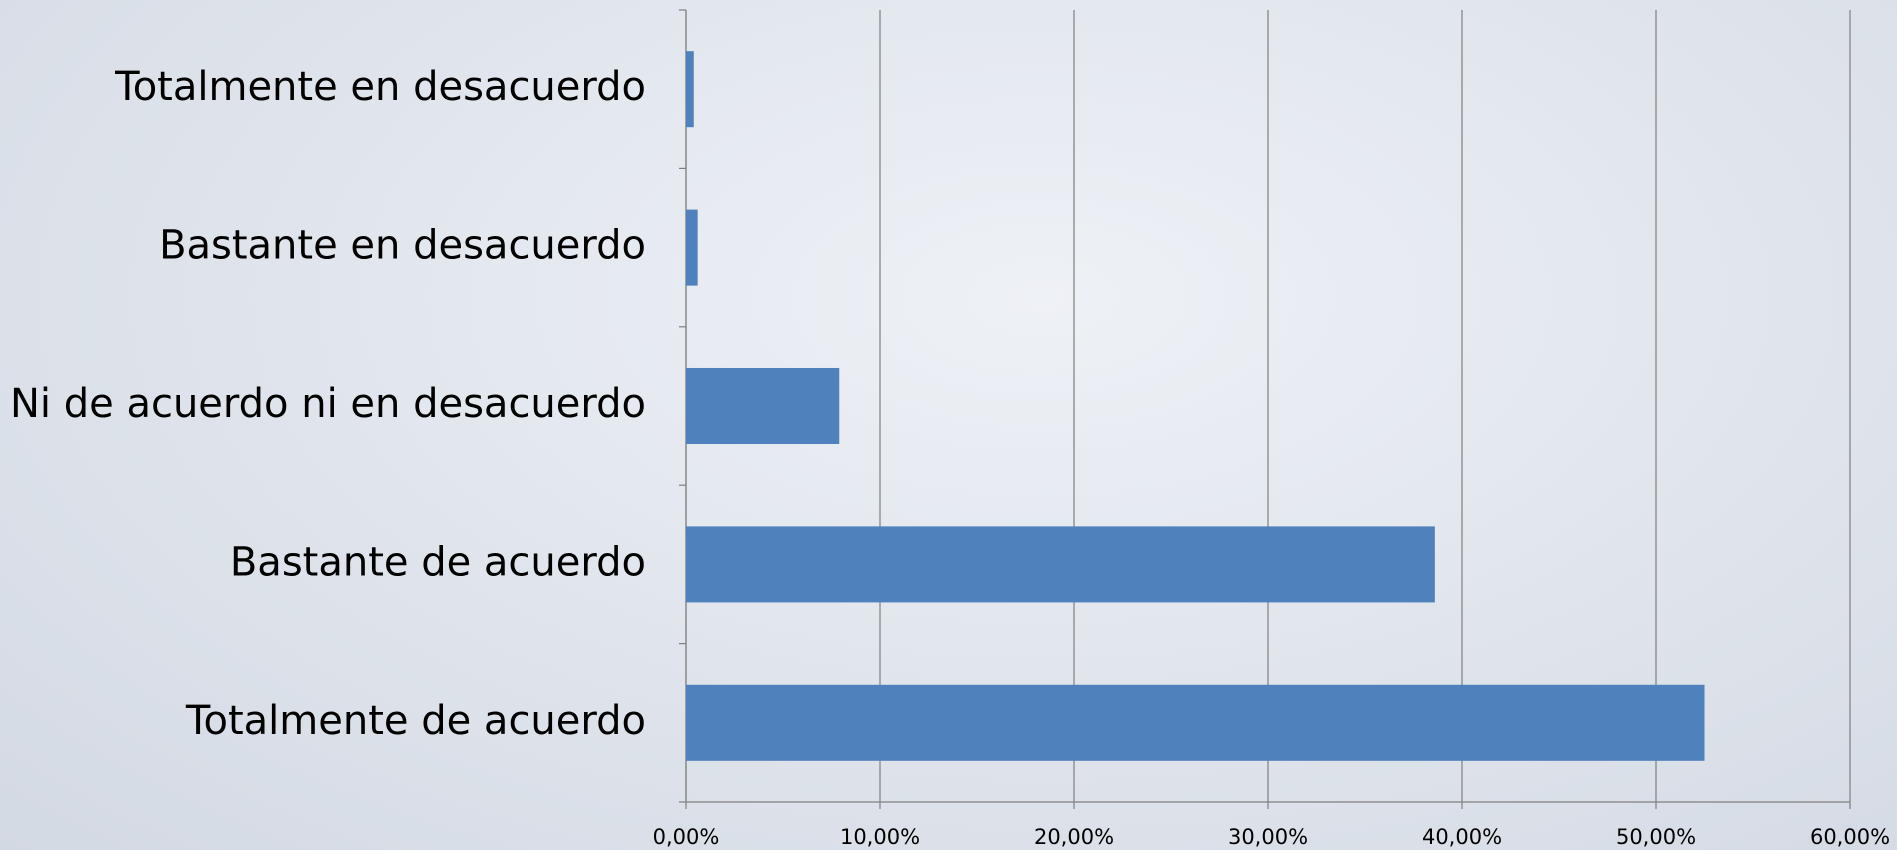 The height and width of the screenshot is (850, 1897). I want to click on y-tick-label: Totalmente en desacuerdo, so click(380, 87).